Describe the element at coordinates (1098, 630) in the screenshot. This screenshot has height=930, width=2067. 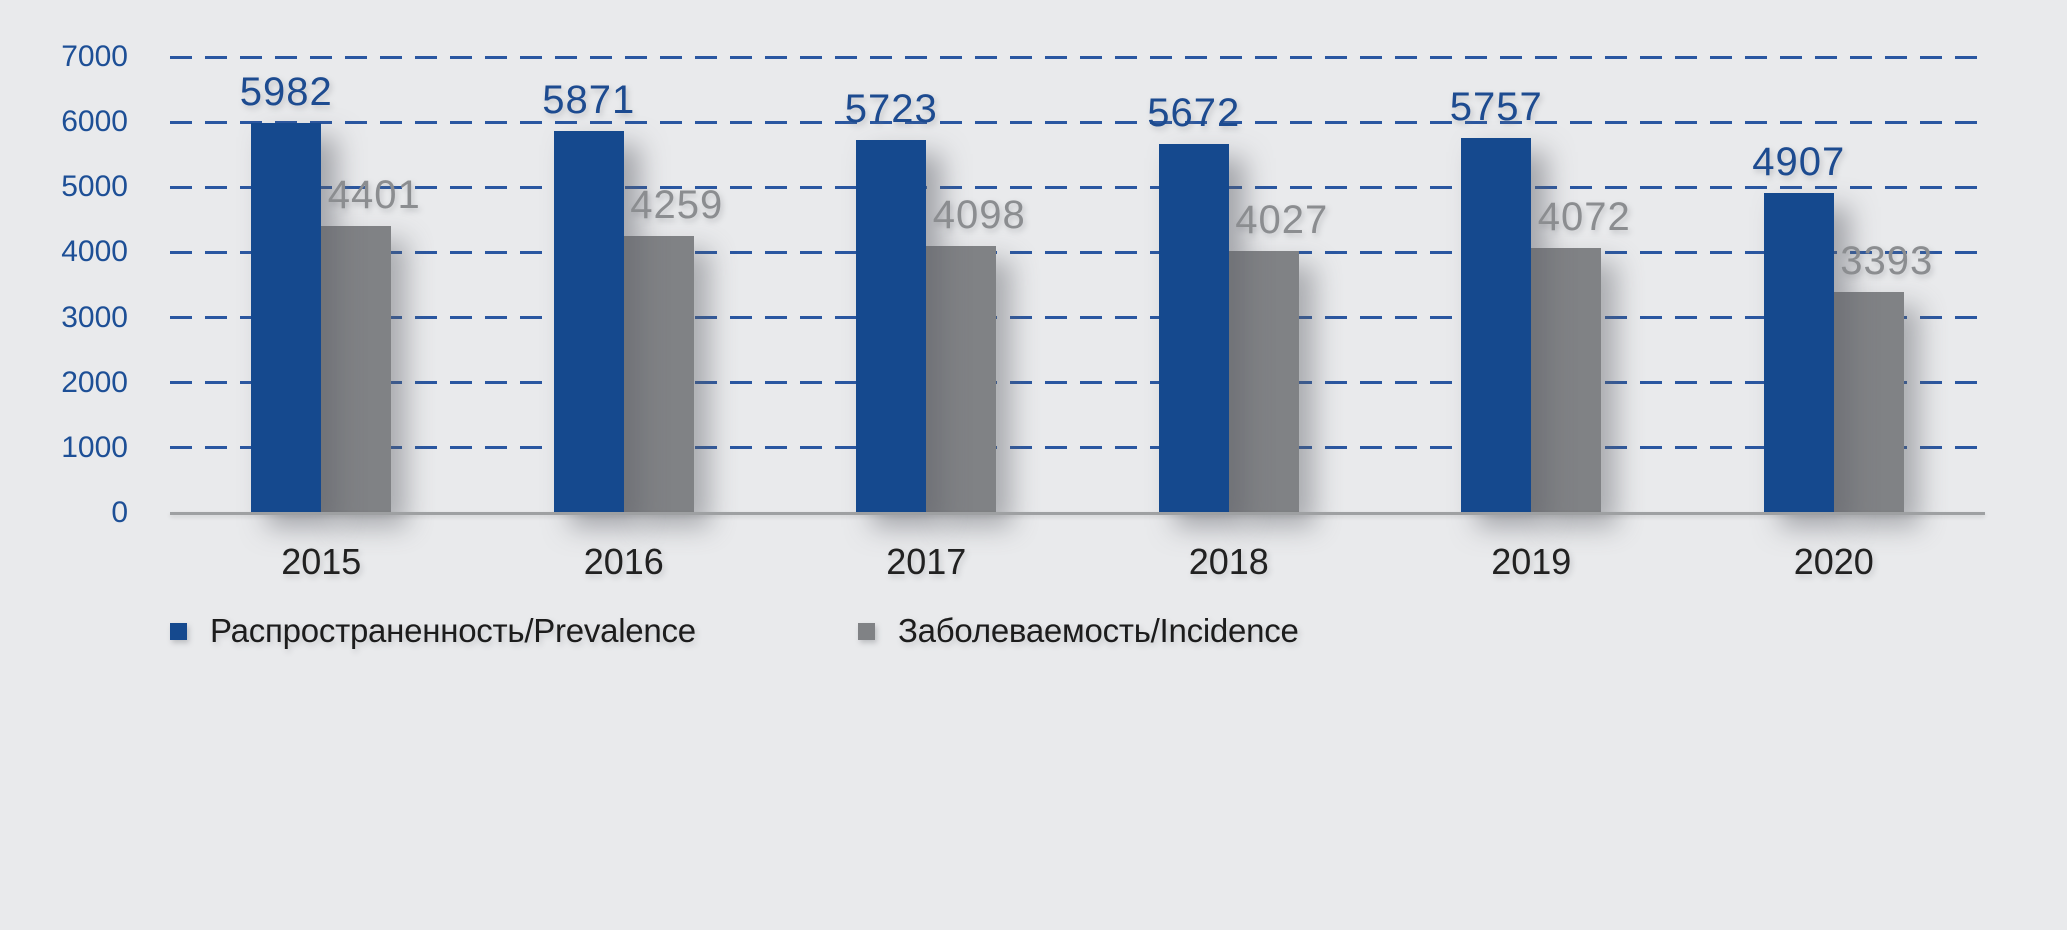
I see `legend-label-incidence: Заболеваемость/Incidence` at that location.